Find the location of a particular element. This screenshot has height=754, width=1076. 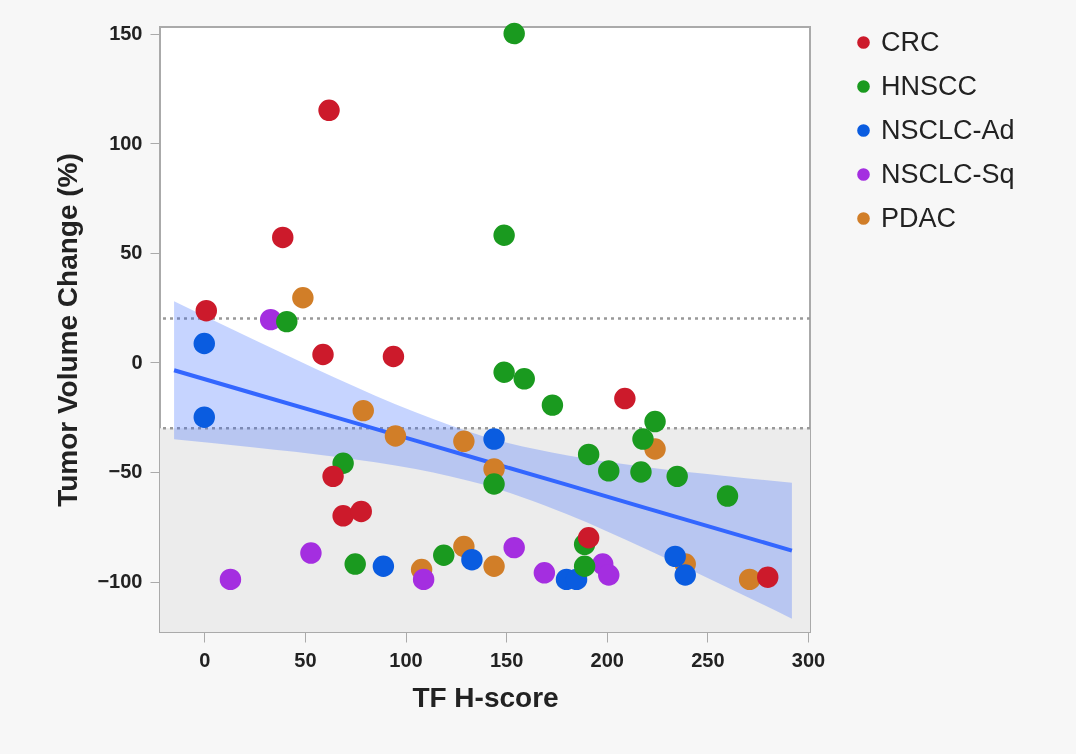

x-tick-label: 150 is located at coordinates (506, 659).